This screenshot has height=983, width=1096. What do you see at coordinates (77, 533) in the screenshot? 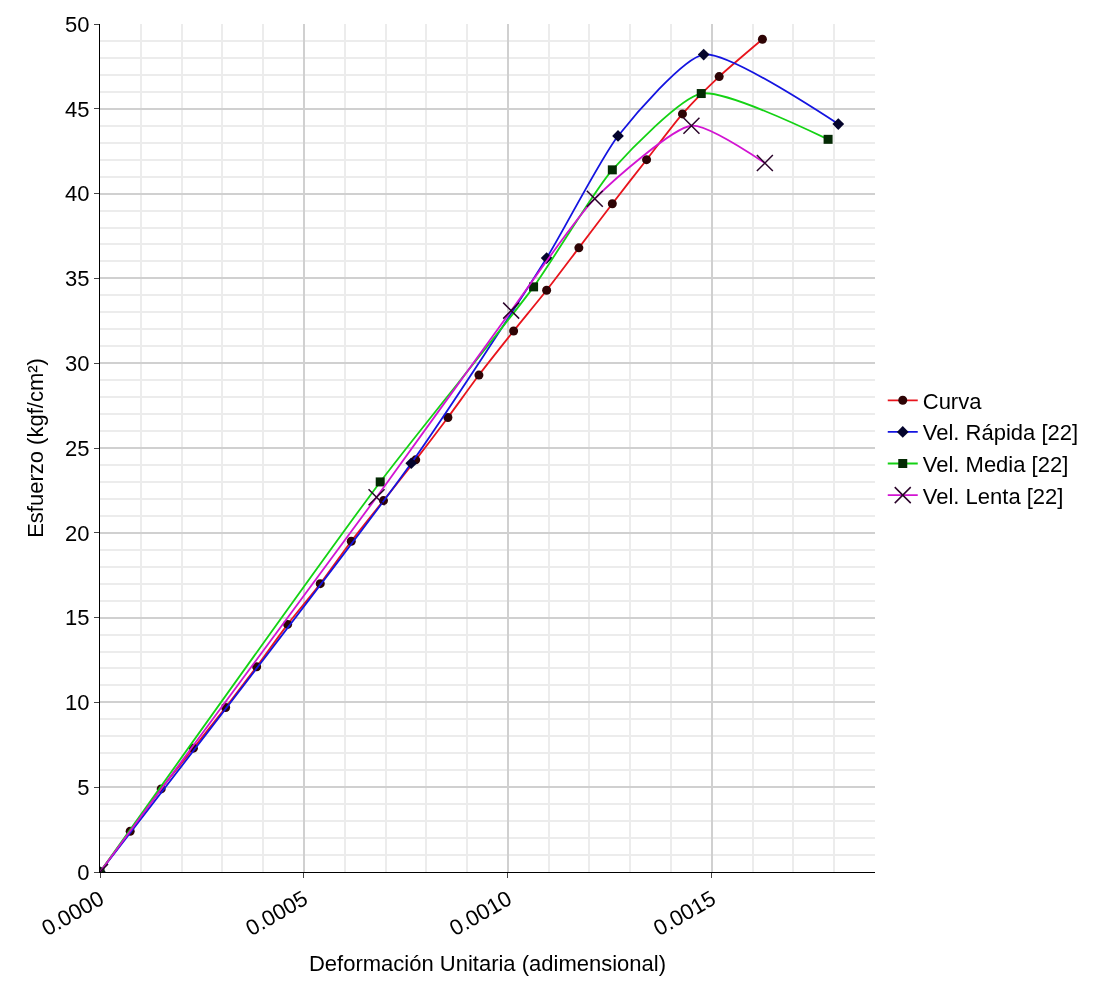
I see `y-tick-label: 20` at bounding box center [77, 533].